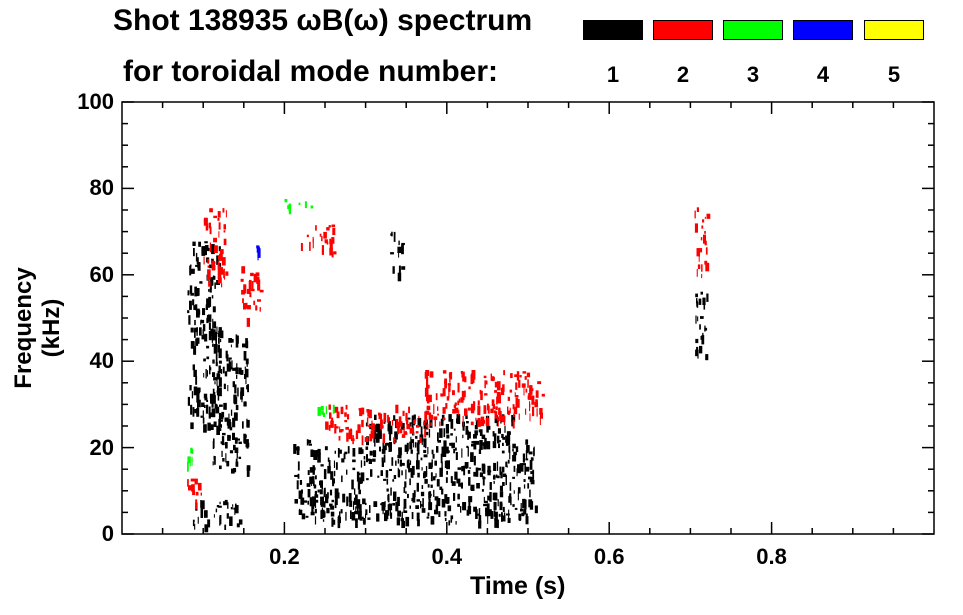 This screenshot has height=615, width=963. I want to click on x-tick-label: 0.2, so click(284, 556).